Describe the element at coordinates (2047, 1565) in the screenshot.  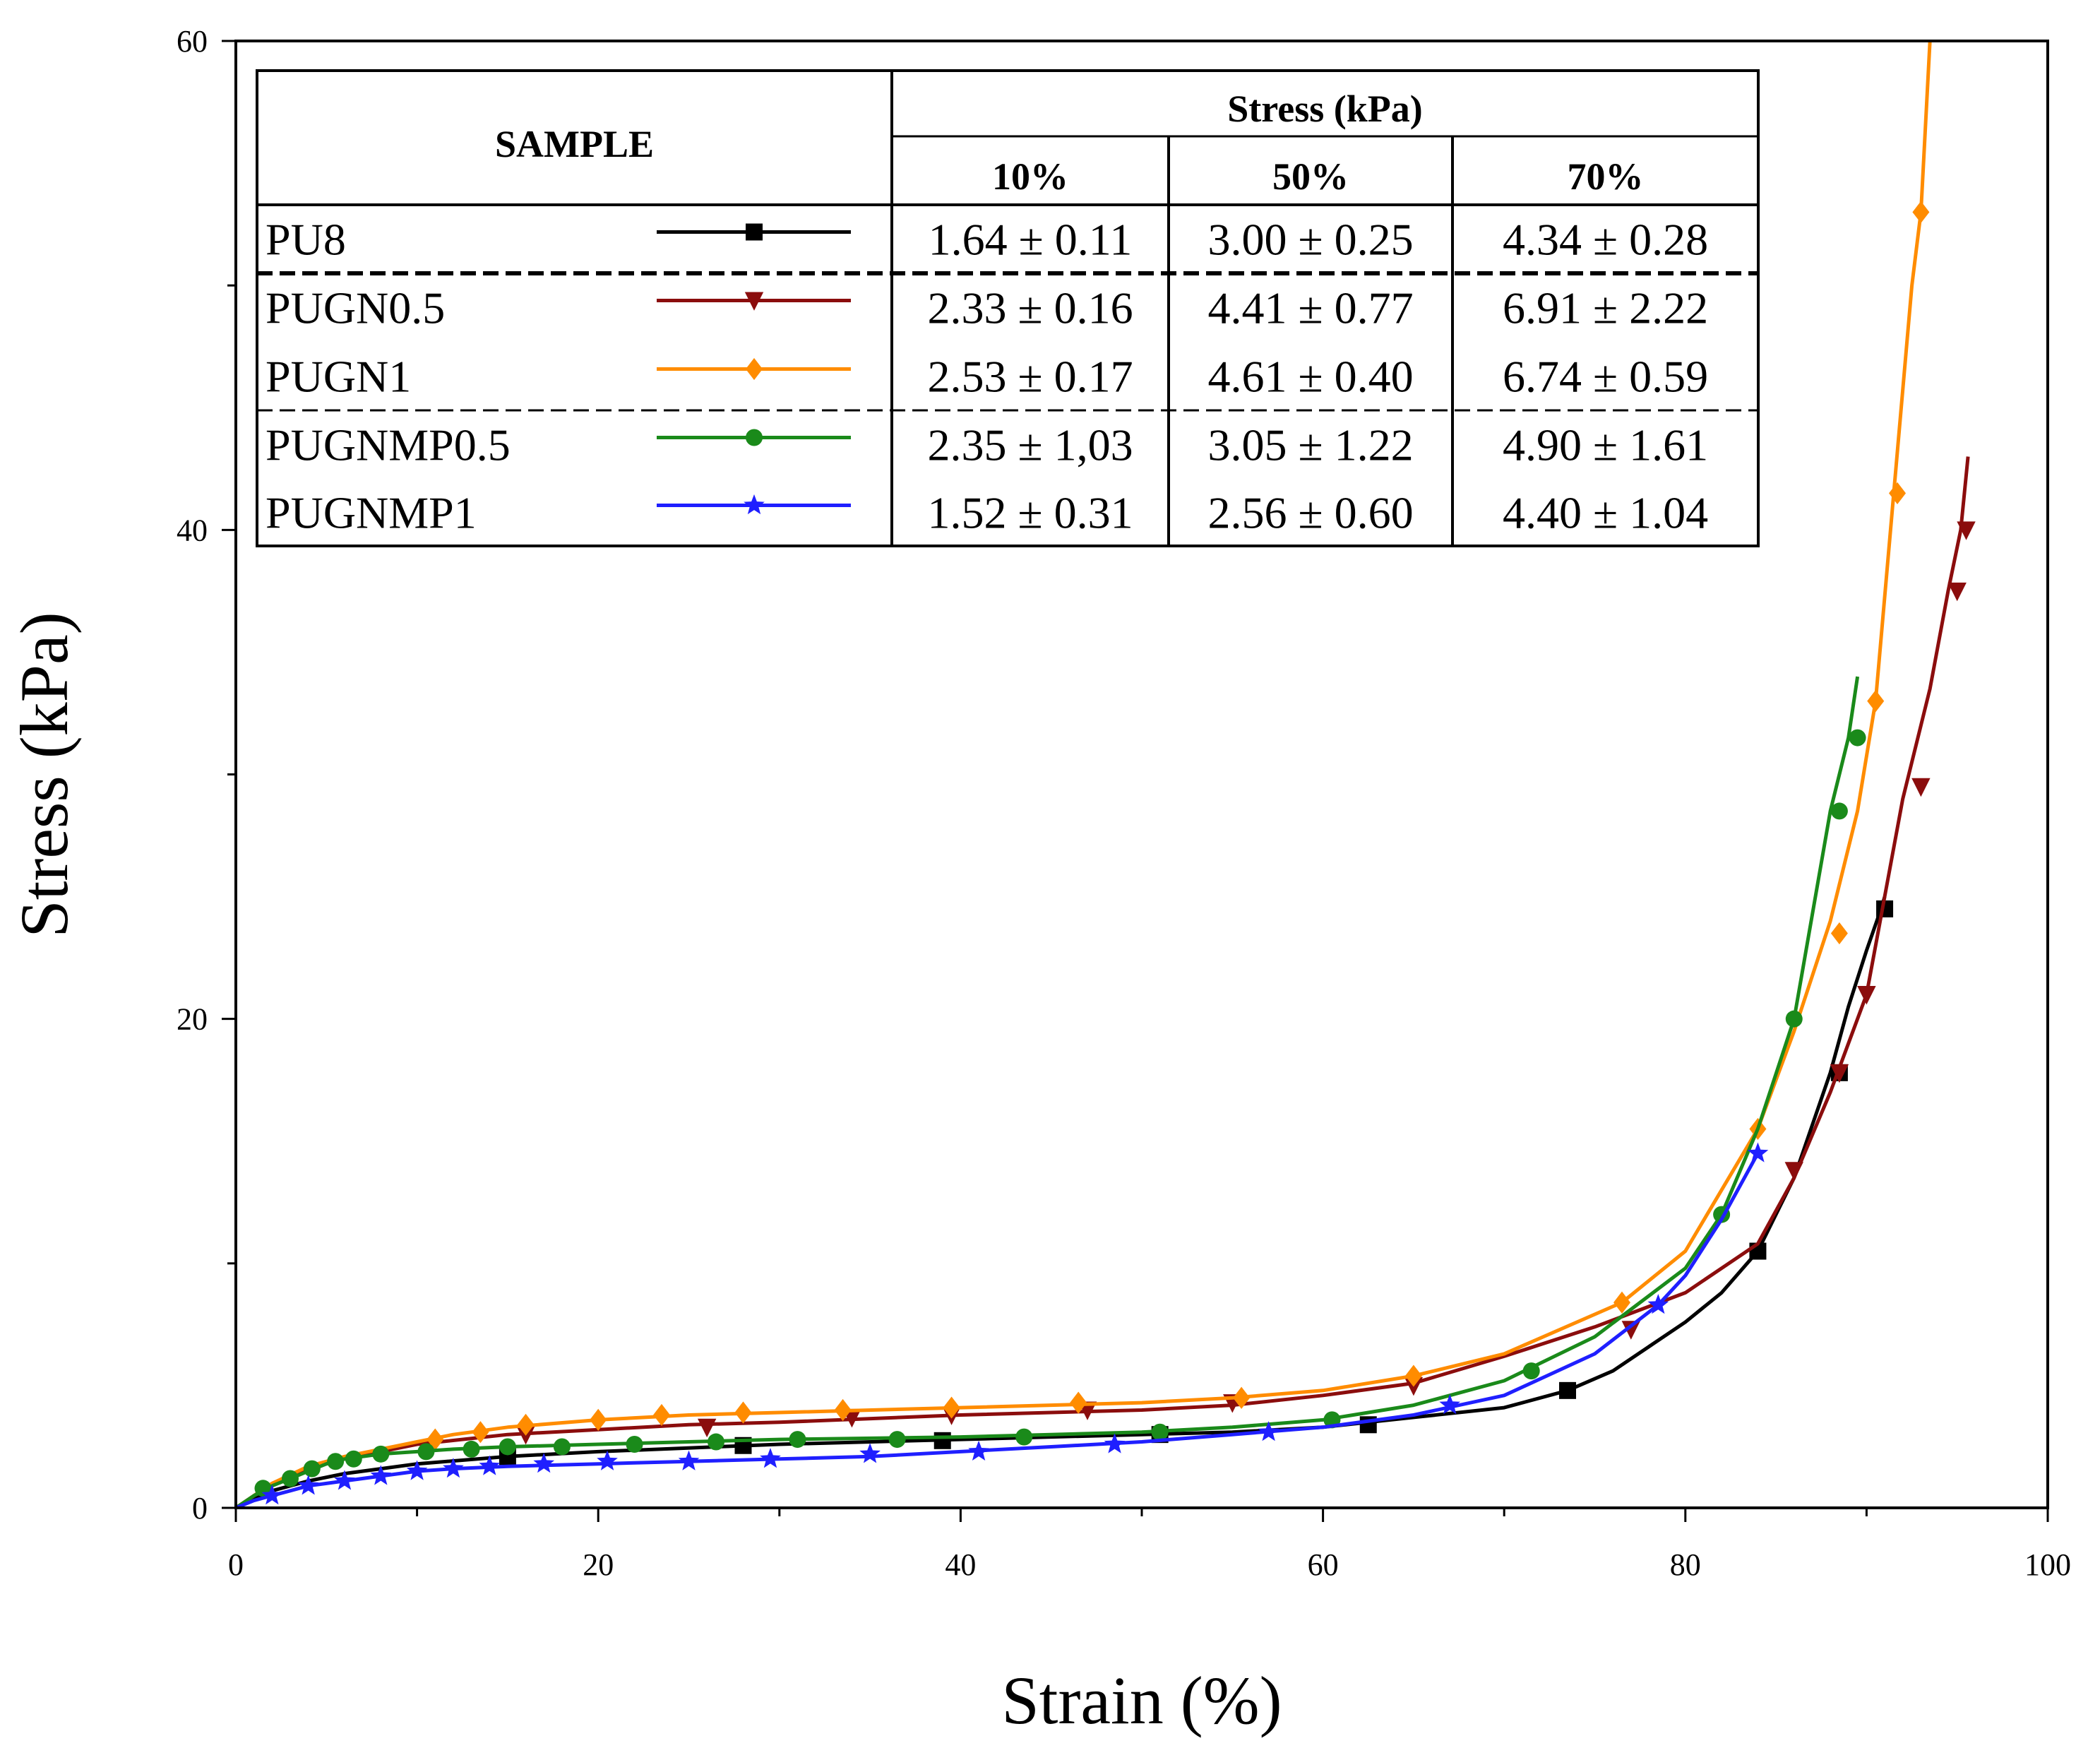
I see `x-tick-label: 100` at that location.